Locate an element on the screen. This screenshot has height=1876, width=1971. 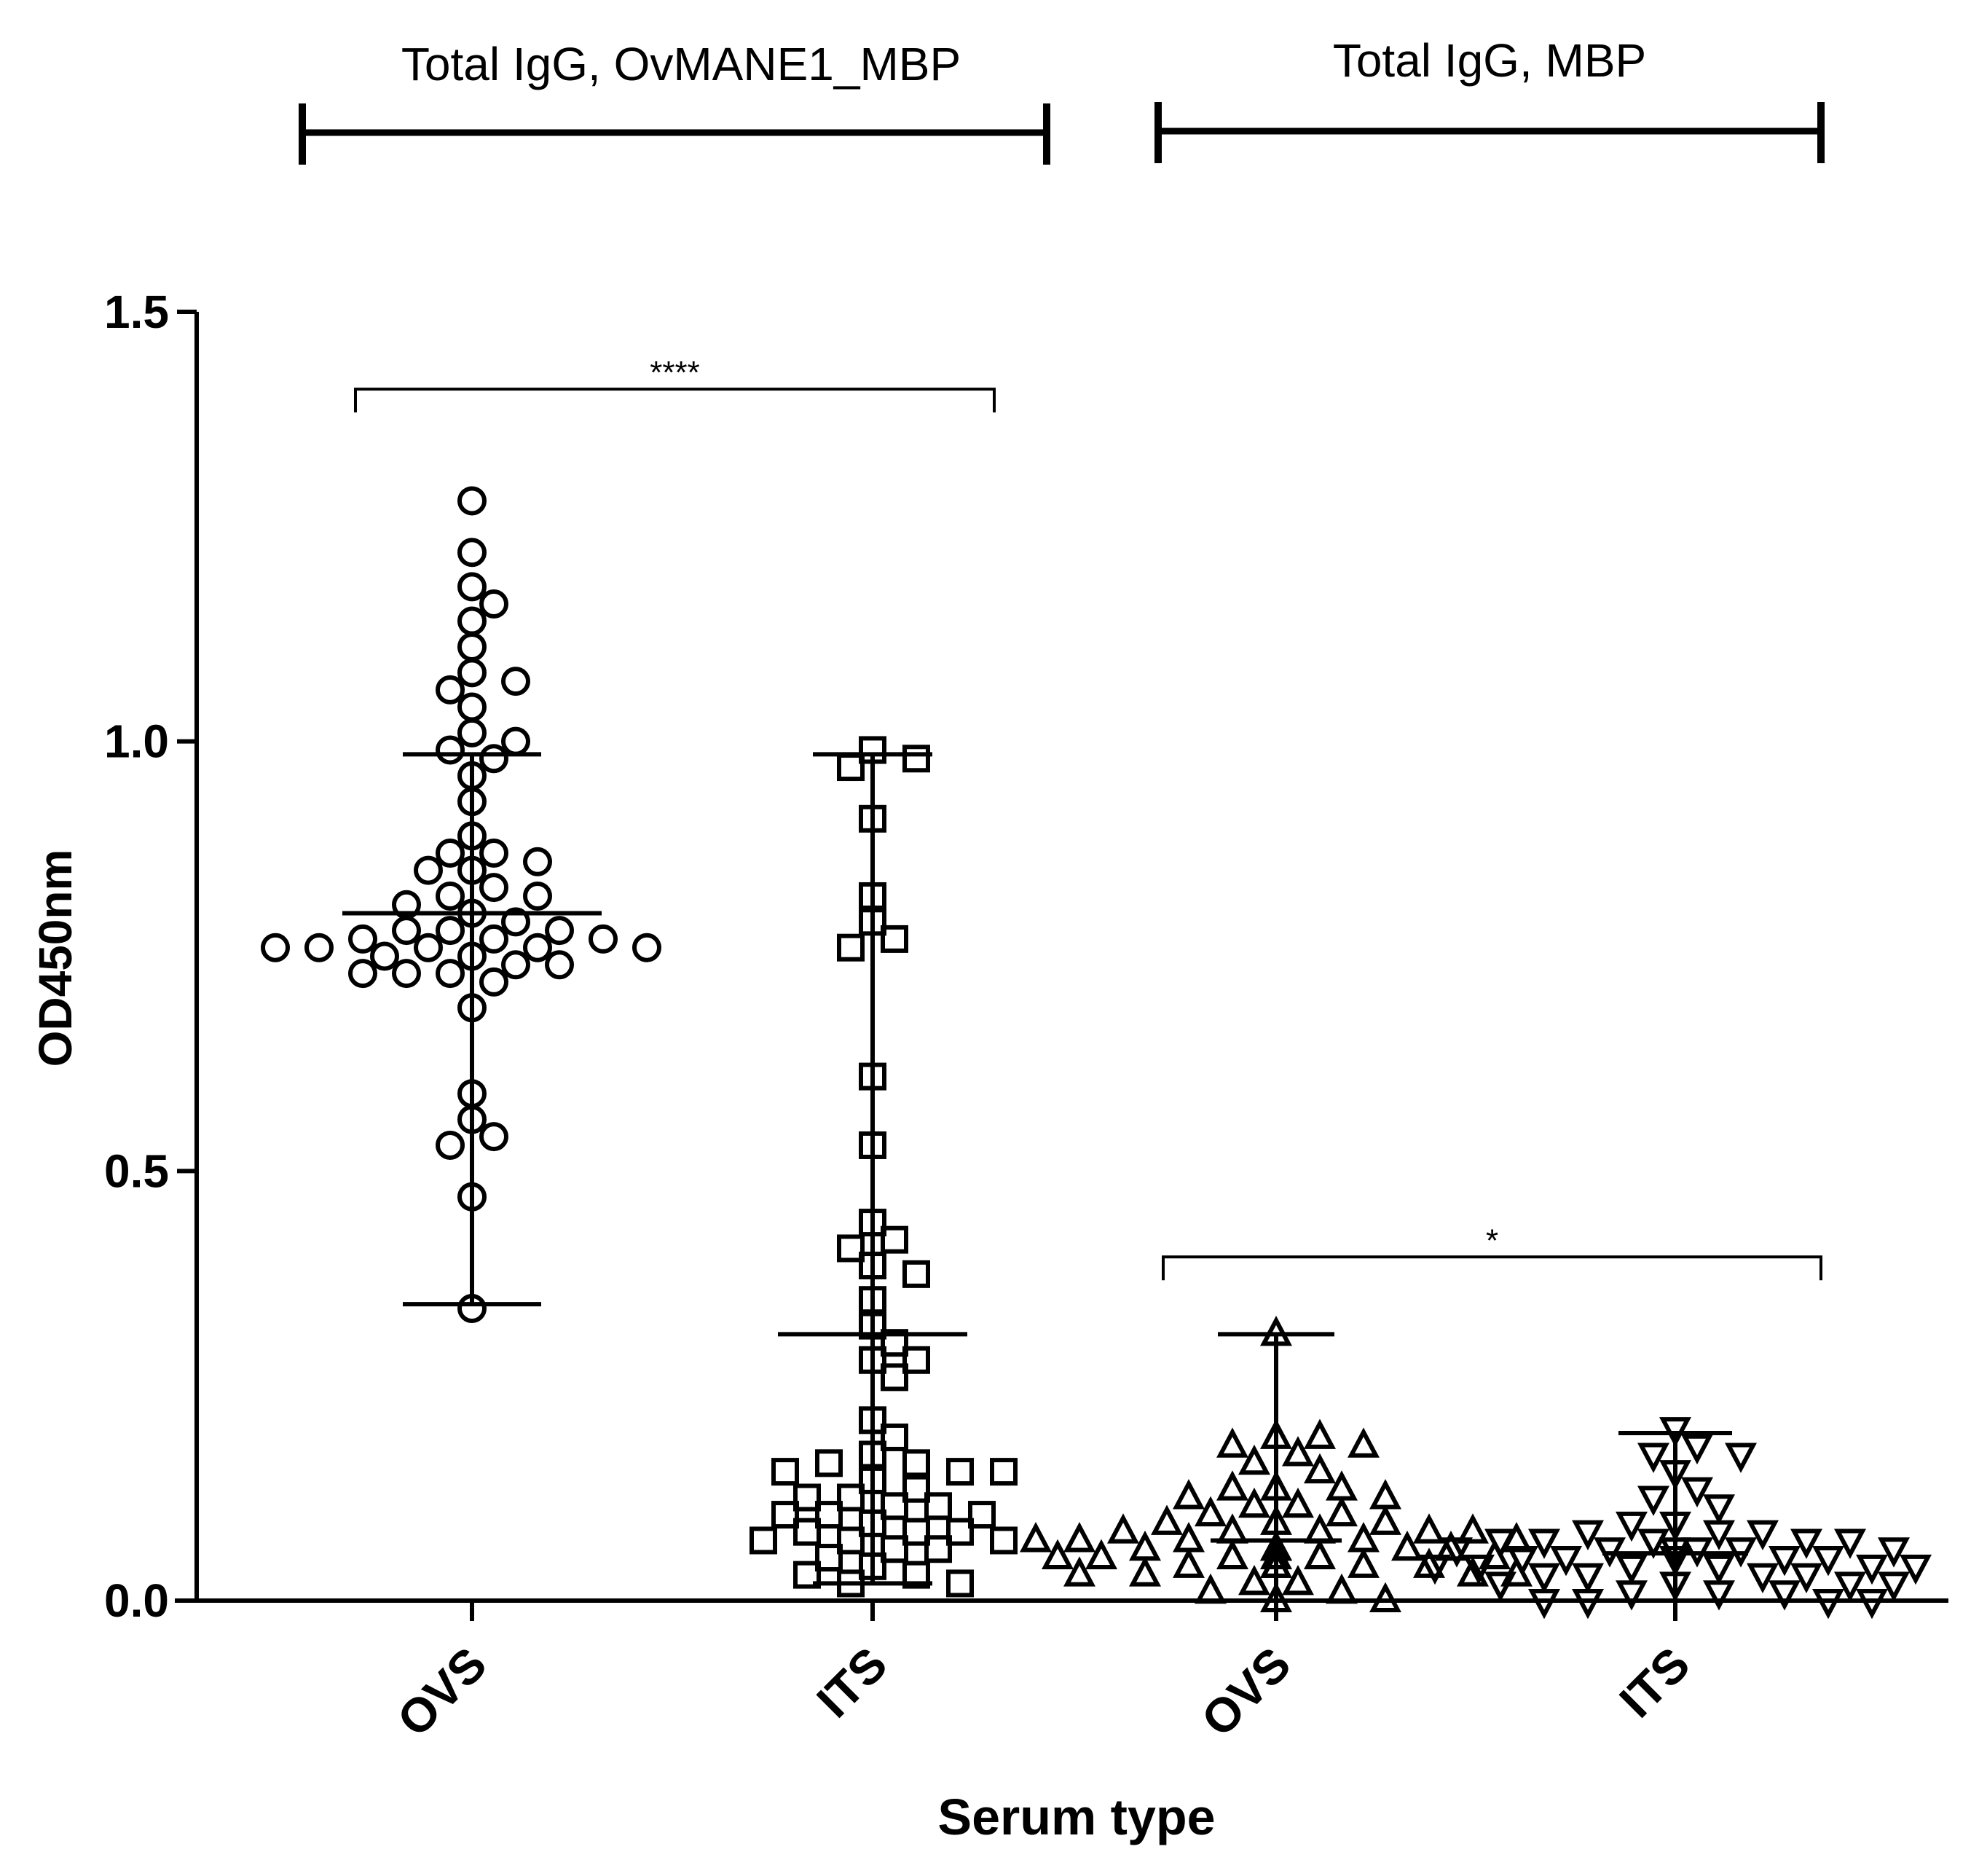
y-tick-label: 0.5 is located at coordinates (136, 1171).